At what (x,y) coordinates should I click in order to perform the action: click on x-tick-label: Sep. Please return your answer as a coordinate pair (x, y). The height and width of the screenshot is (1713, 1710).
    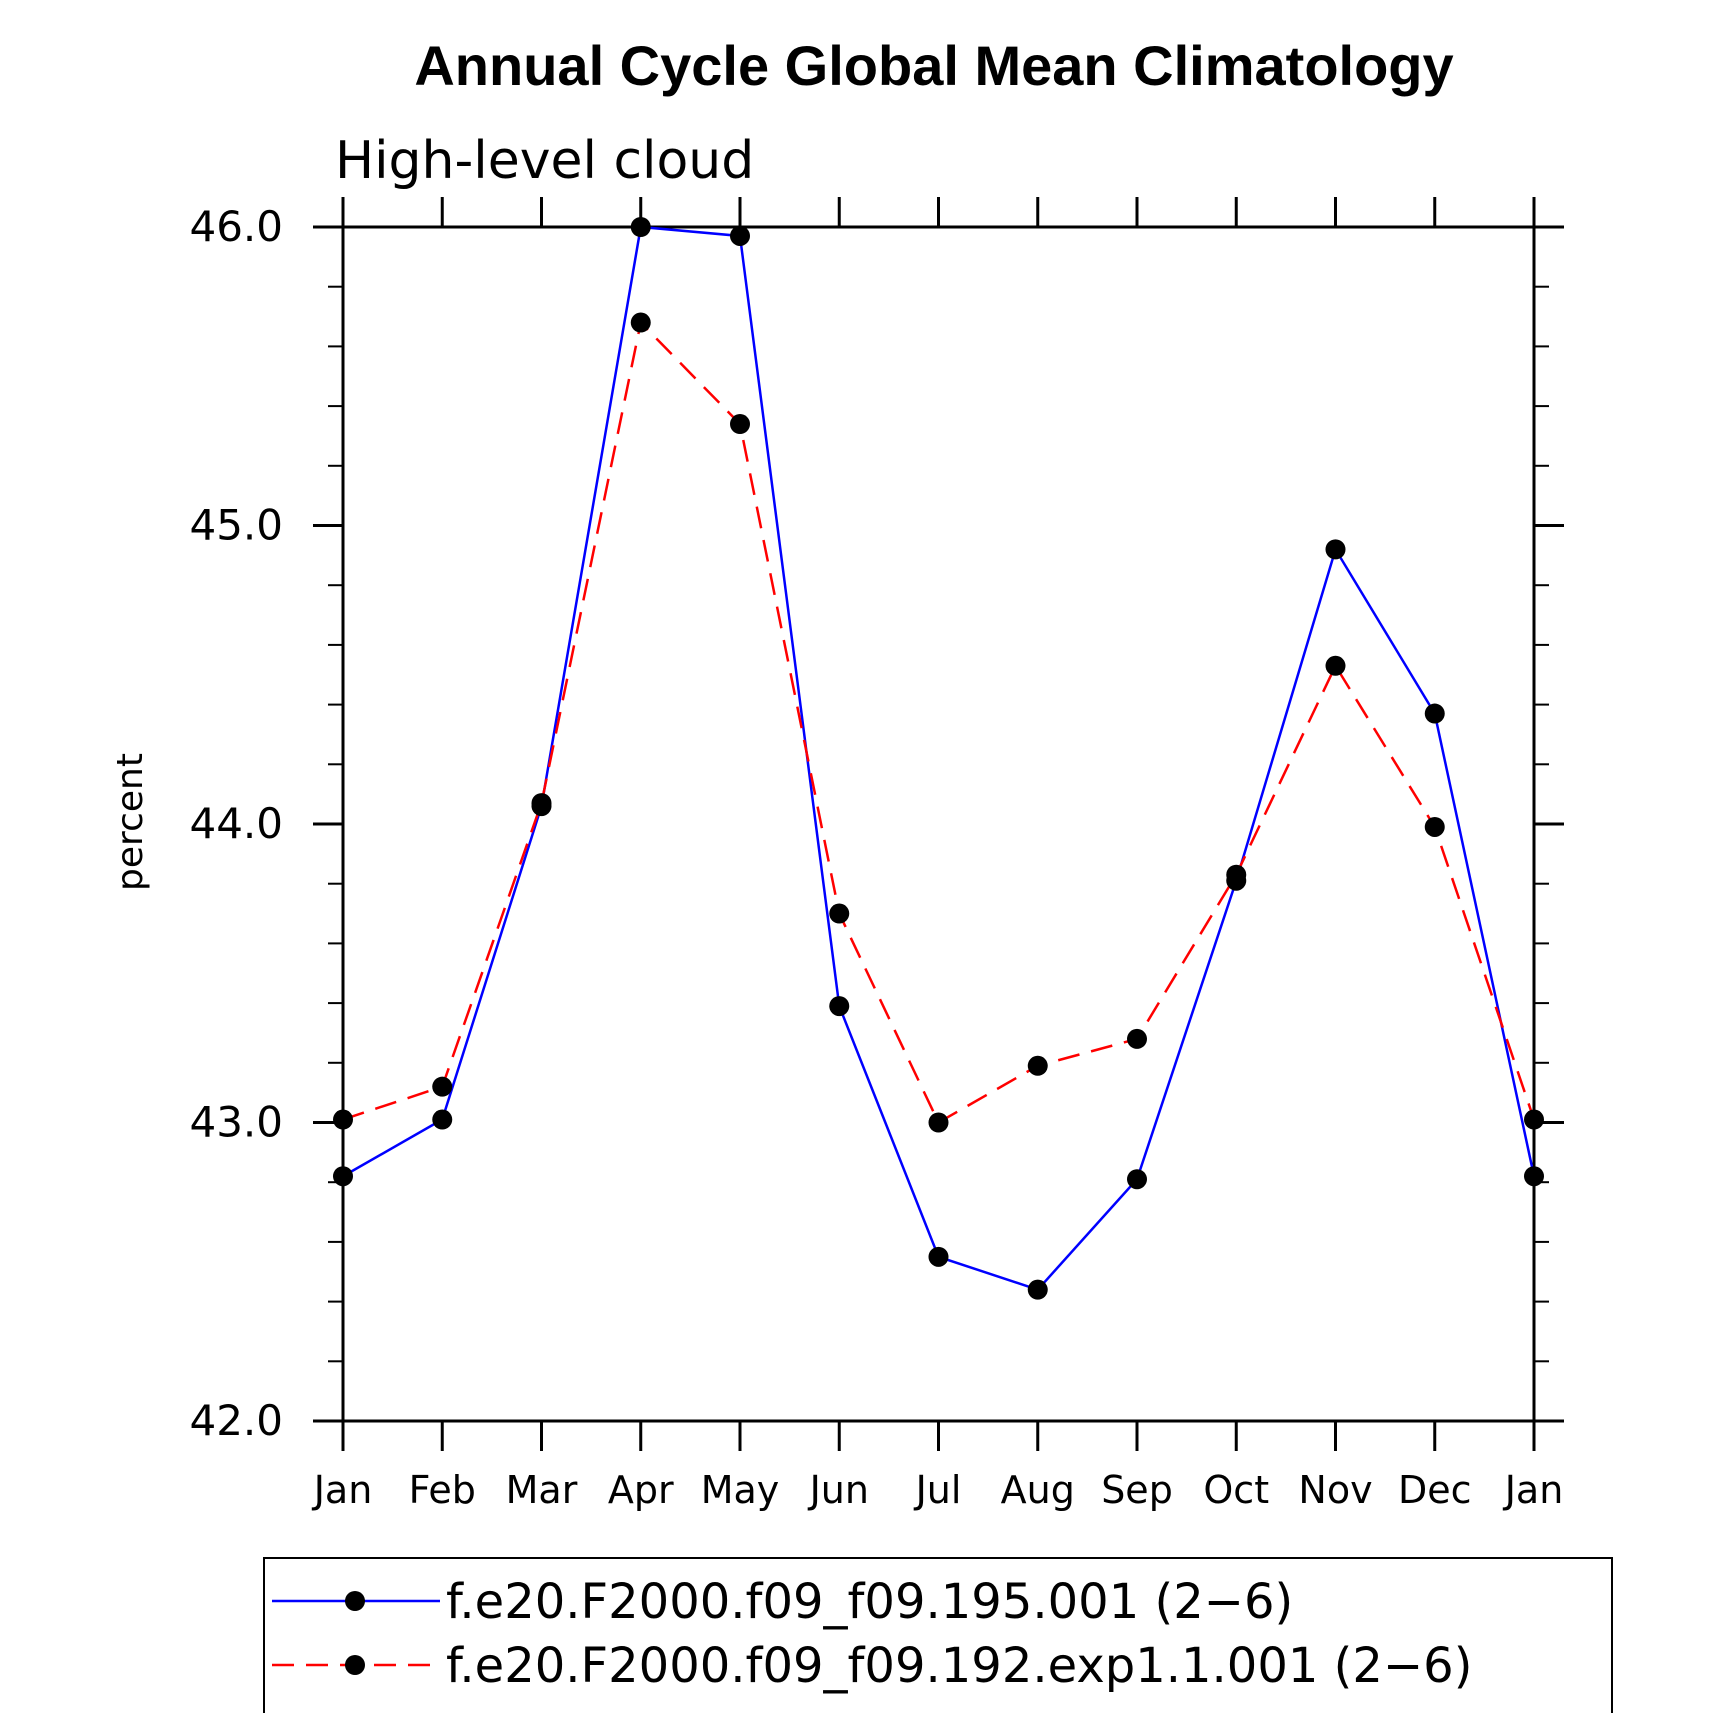
    Looking at the image, I should click on (1137, 1490).